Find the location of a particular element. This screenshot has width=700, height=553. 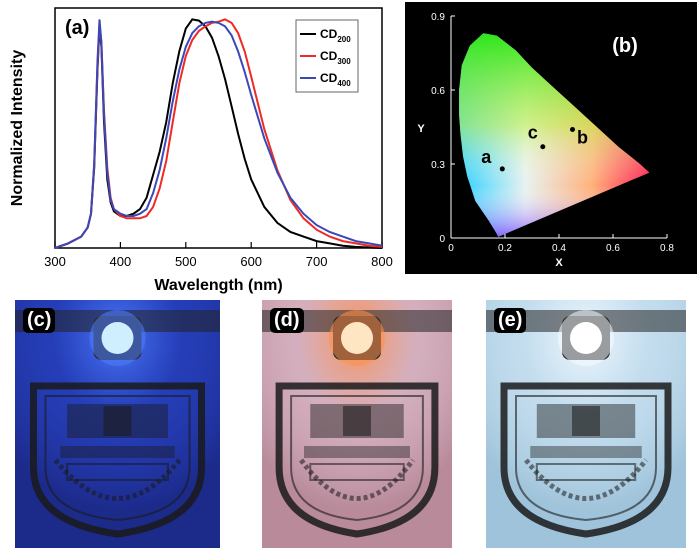

x-axis-label: Wavelength (nm) is located at coordinates (218, 285).